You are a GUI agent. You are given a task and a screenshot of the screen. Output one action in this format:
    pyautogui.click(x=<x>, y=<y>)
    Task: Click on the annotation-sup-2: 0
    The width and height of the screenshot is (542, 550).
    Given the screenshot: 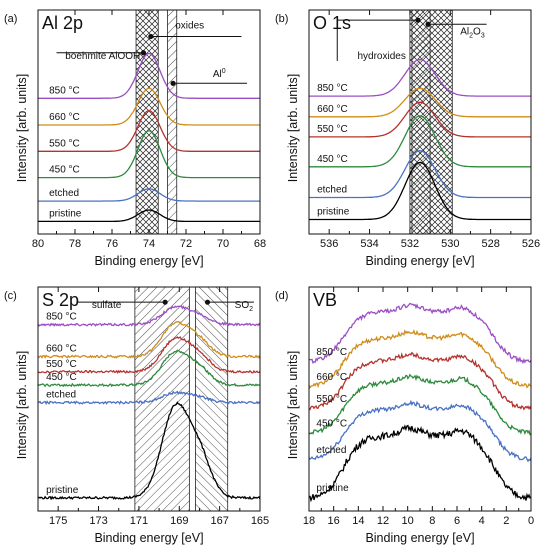 What is the action you would take?
    pyautogui.click(x=224, y=71)
    